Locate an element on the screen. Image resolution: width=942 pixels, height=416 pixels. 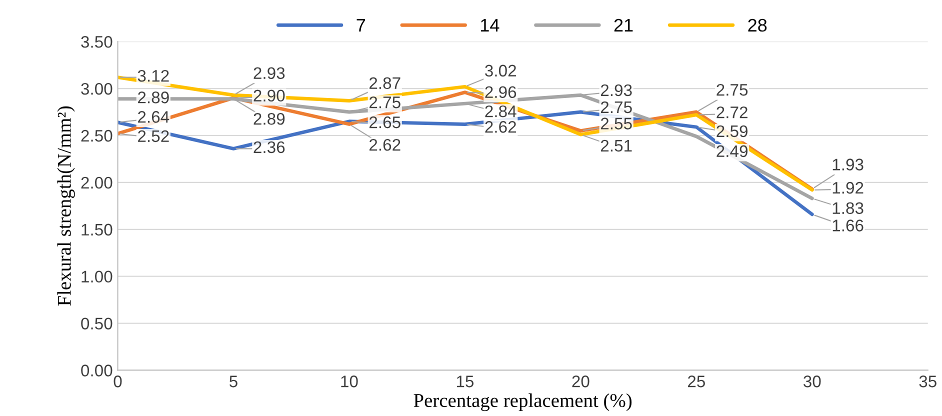
data-label: 2.65 is located at coordinates (384, 122).